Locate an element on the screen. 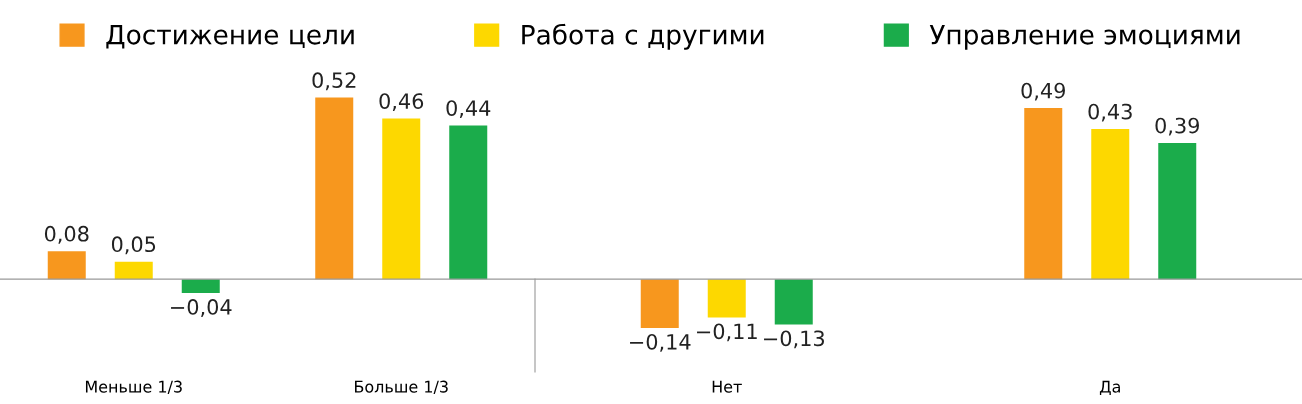 This screenshot has width=1302, height=404. data-label: −0,14 is located at coordinates (660, 342).